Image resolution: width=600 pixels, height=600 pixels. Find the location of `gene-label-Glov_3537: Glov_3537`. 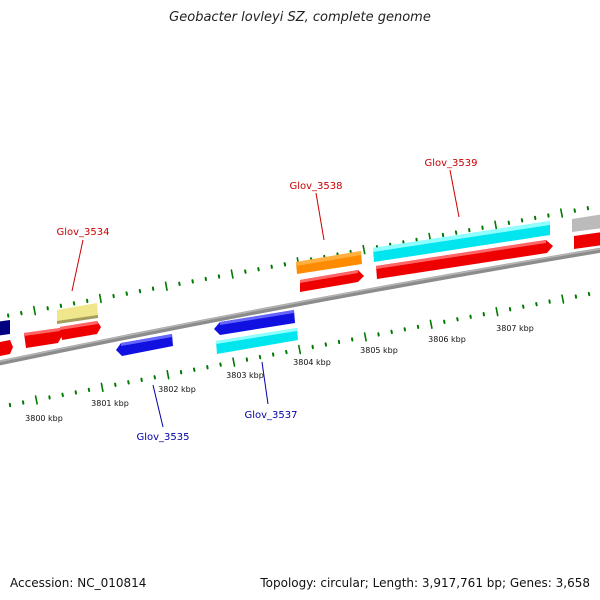

gene-label-Glov_3537: Glov_3537 is located at coordinates (270, 415).